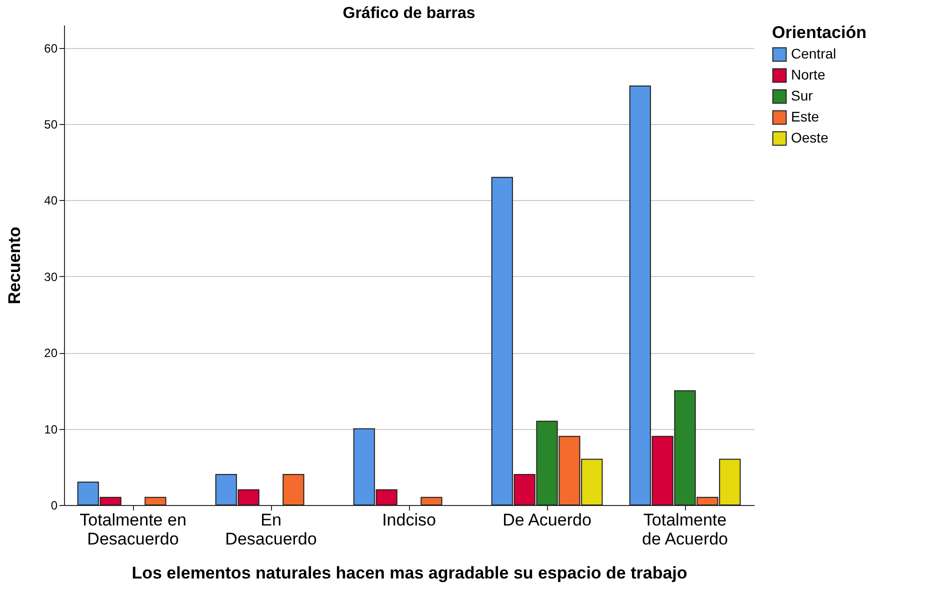 The image size is (929, 616). Describe the element at coordinates (547, 520) in the screenshot. I see `x-tick-label: De Acuerdo` at that location.